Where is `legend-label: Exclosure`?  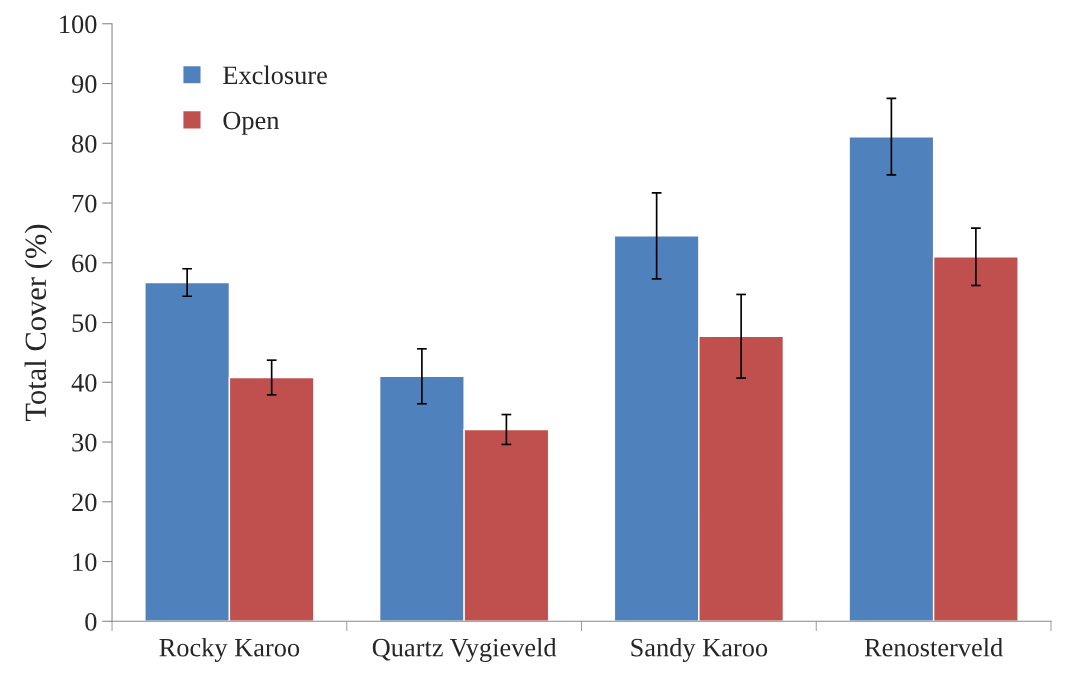 legend-label: Exclosure is located at coordinates (275, 75).